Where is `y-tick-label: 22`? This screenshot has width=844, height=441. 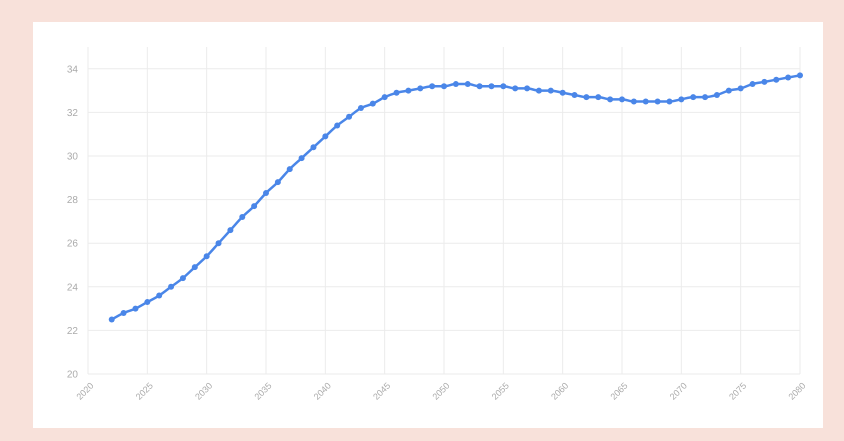 y-tick-label: 22 is located at coordinates (72, 331).